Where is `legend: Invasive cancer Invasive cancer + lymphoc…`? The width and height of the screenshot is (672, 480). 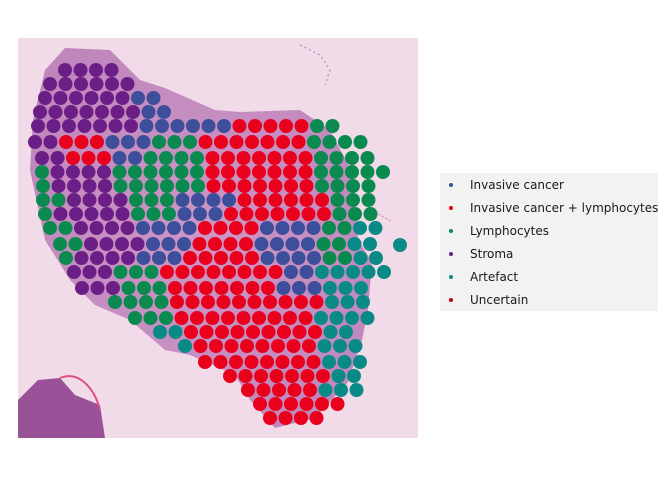
legend: Invasive cancer Invasive cancer + lymphoc… is located at coordinates (549, 242).